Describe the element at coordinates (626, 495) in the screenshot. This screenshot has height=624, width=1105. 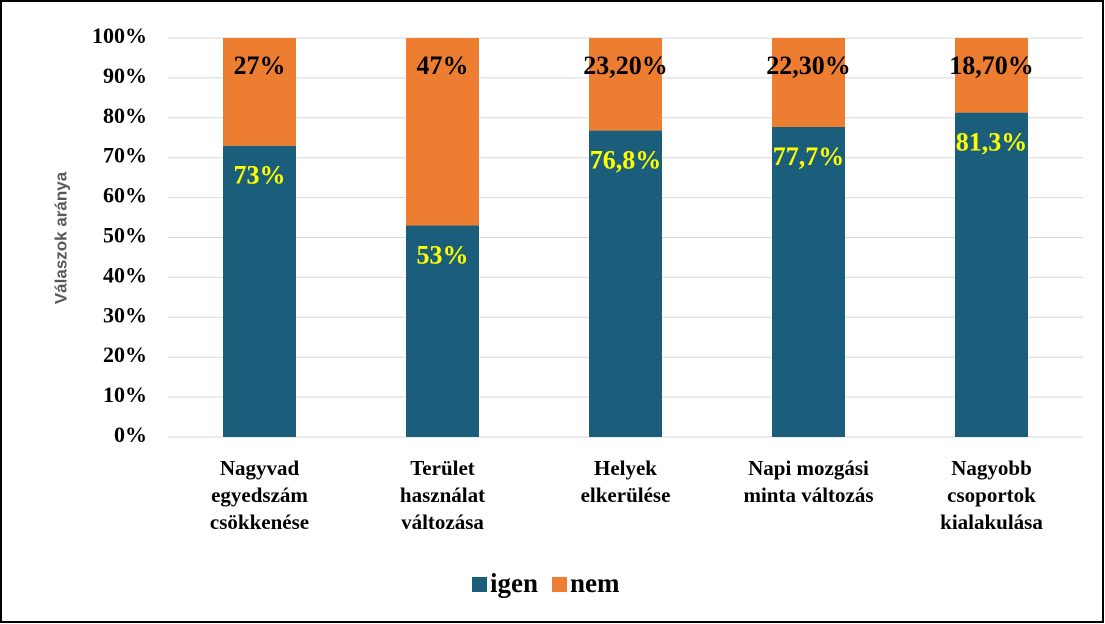
I see `x-tick-label: elkerülése` at that location.